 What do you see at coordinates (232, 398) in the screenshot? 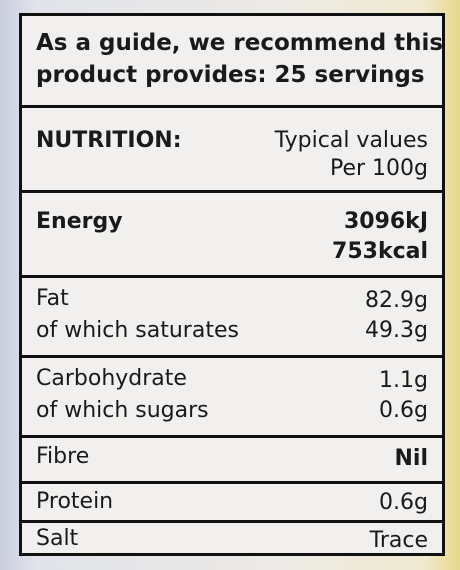
I see `carbohydrate-row: Carbohydrate of which sugars 1.1g 0.6g` at bounding box center [232, 398].